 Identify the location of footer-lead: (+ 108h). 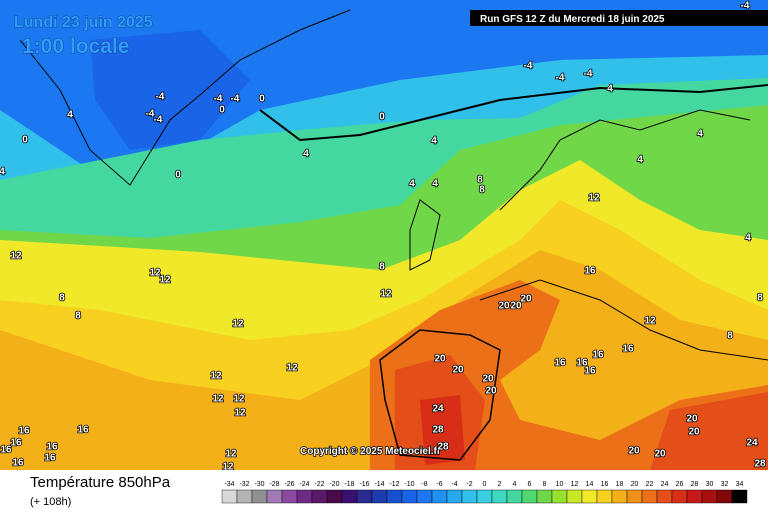
(50, 502).